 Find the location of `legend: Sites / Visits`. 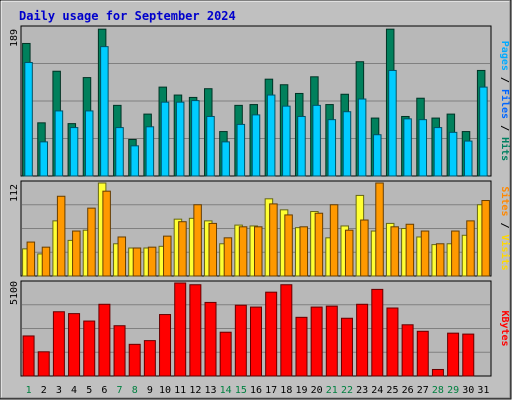

legend: Sites / Visits is located at coordinates (505, 228).